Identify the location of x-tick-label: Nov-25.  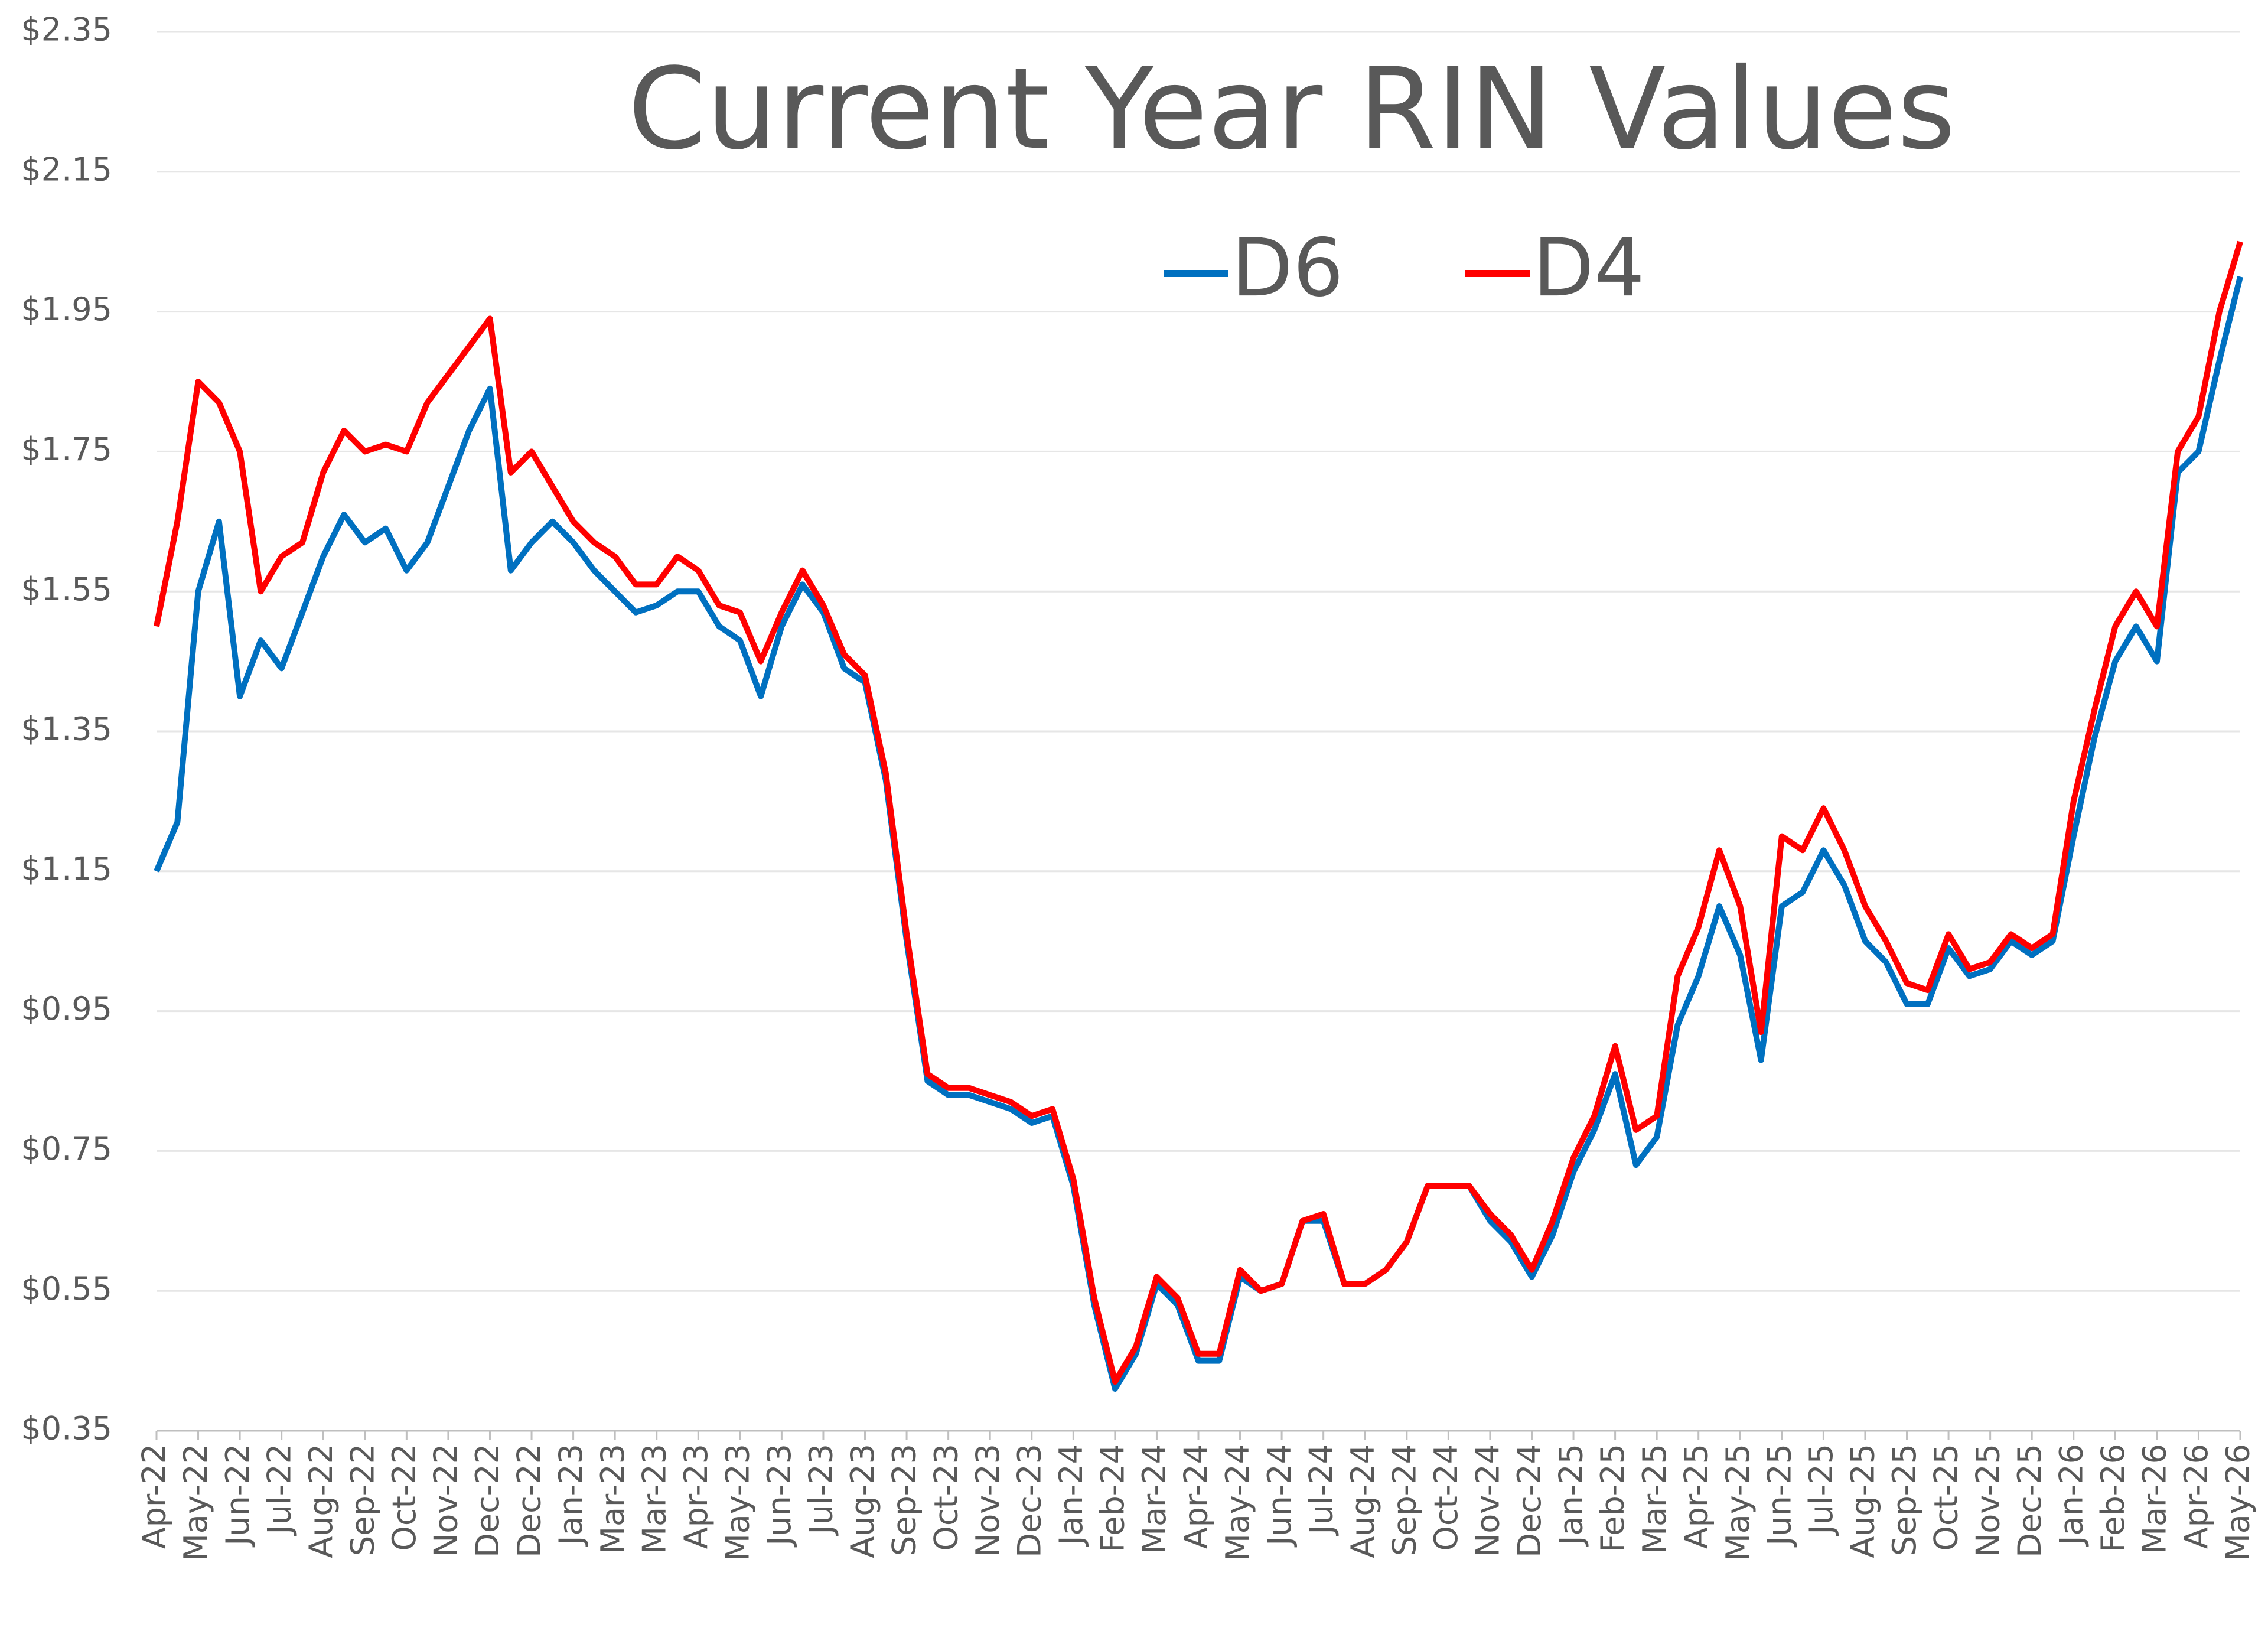
(1987, 1500).